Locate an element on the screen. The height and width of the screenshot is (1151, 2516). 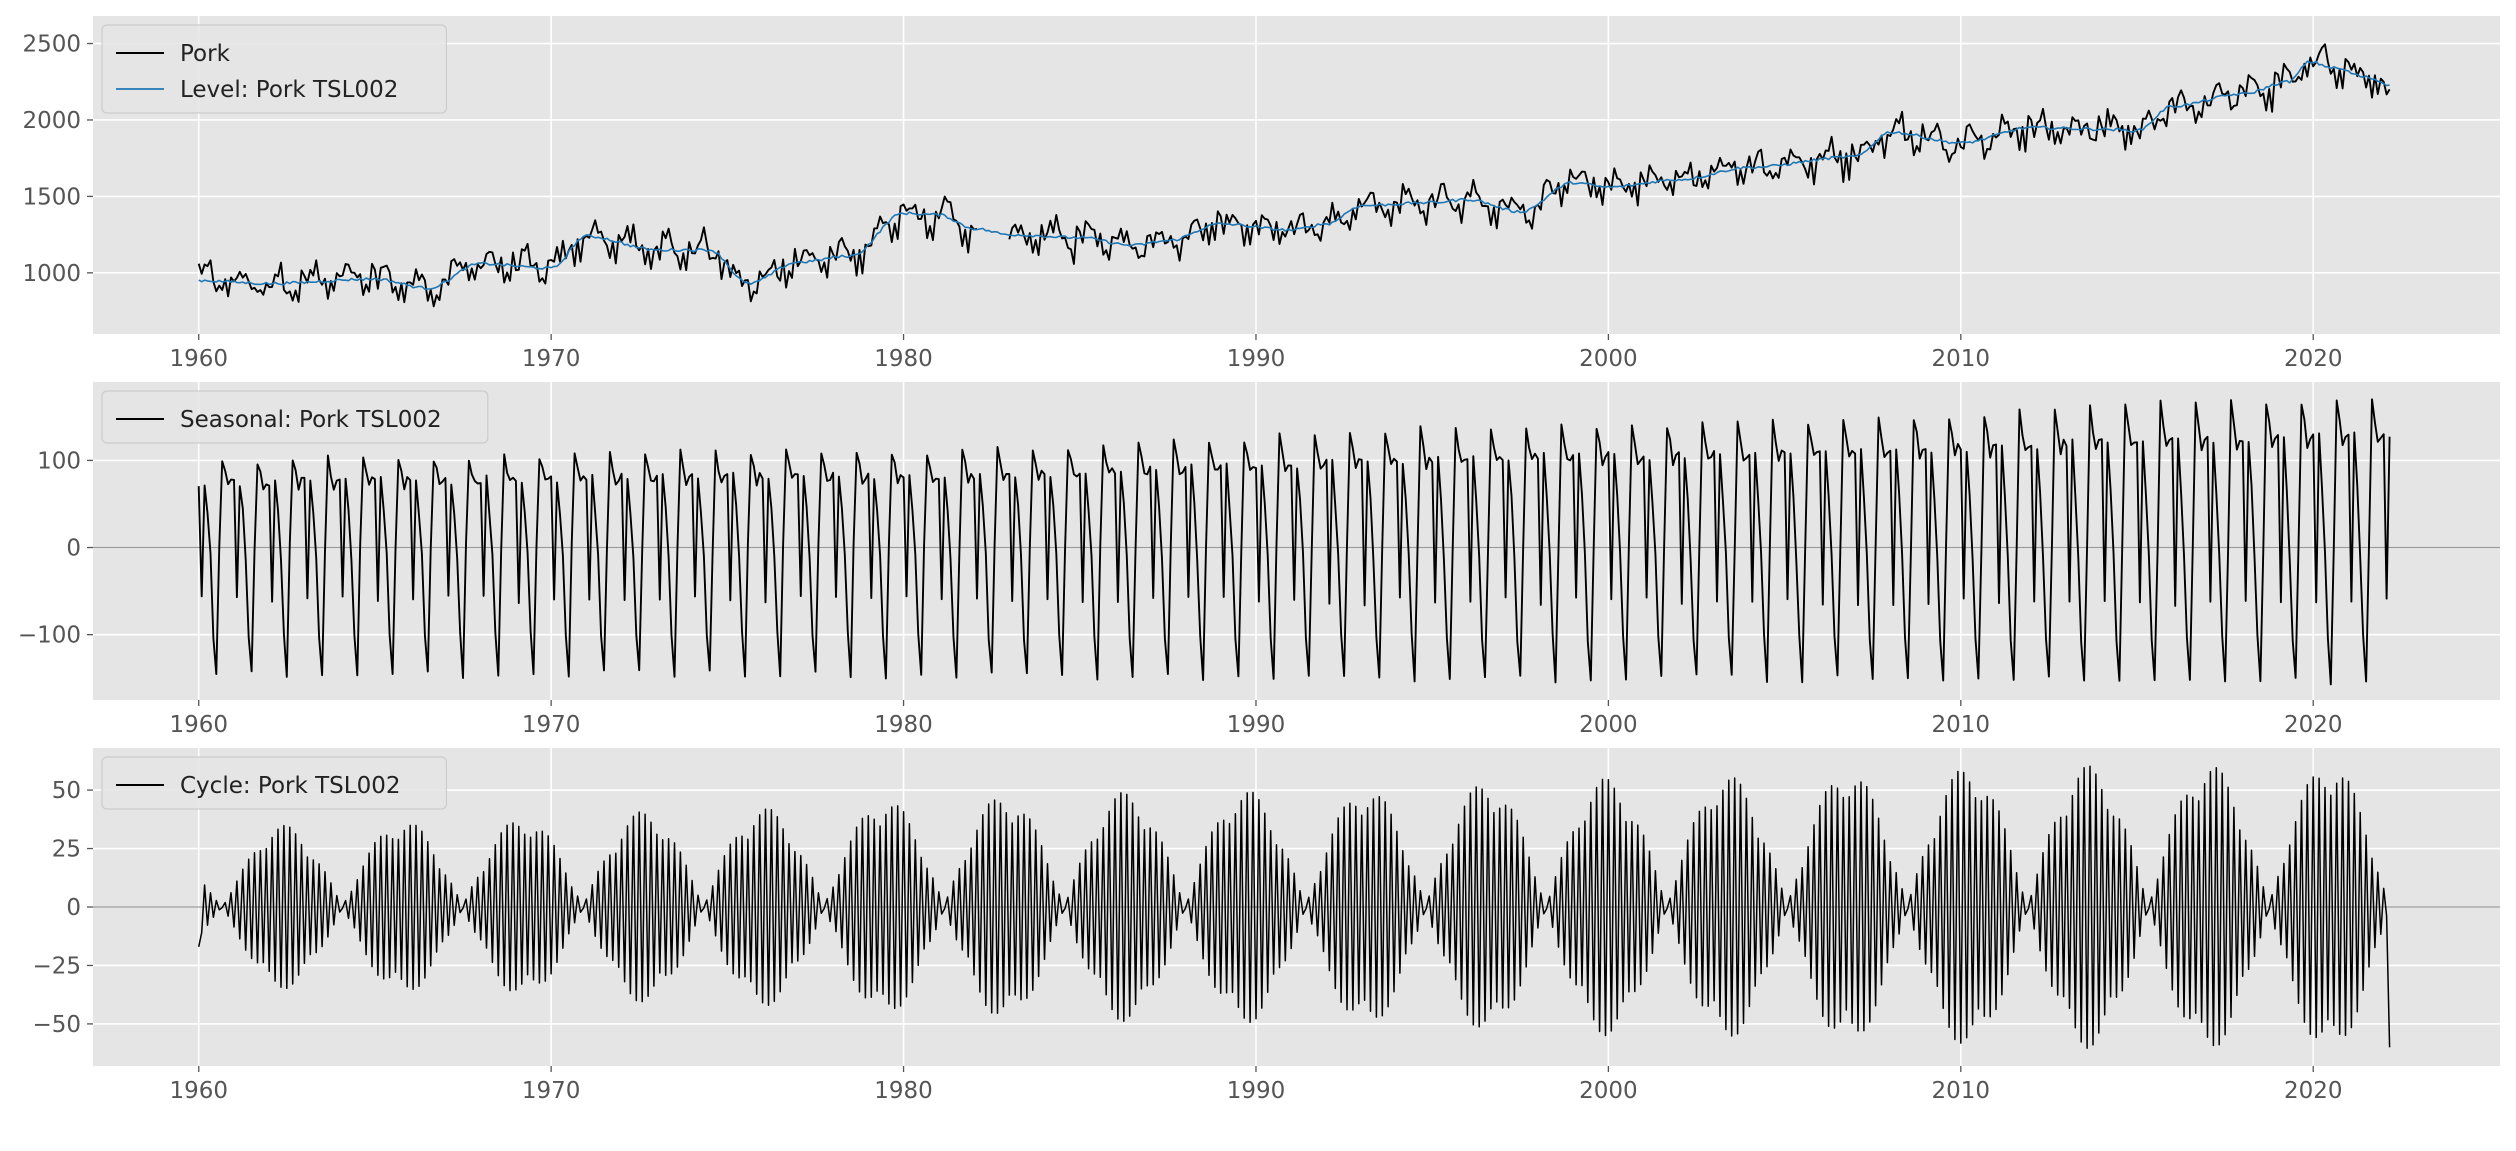
legend-label: Cycle: Pork TSL002 is located at coordinates (290, 786).